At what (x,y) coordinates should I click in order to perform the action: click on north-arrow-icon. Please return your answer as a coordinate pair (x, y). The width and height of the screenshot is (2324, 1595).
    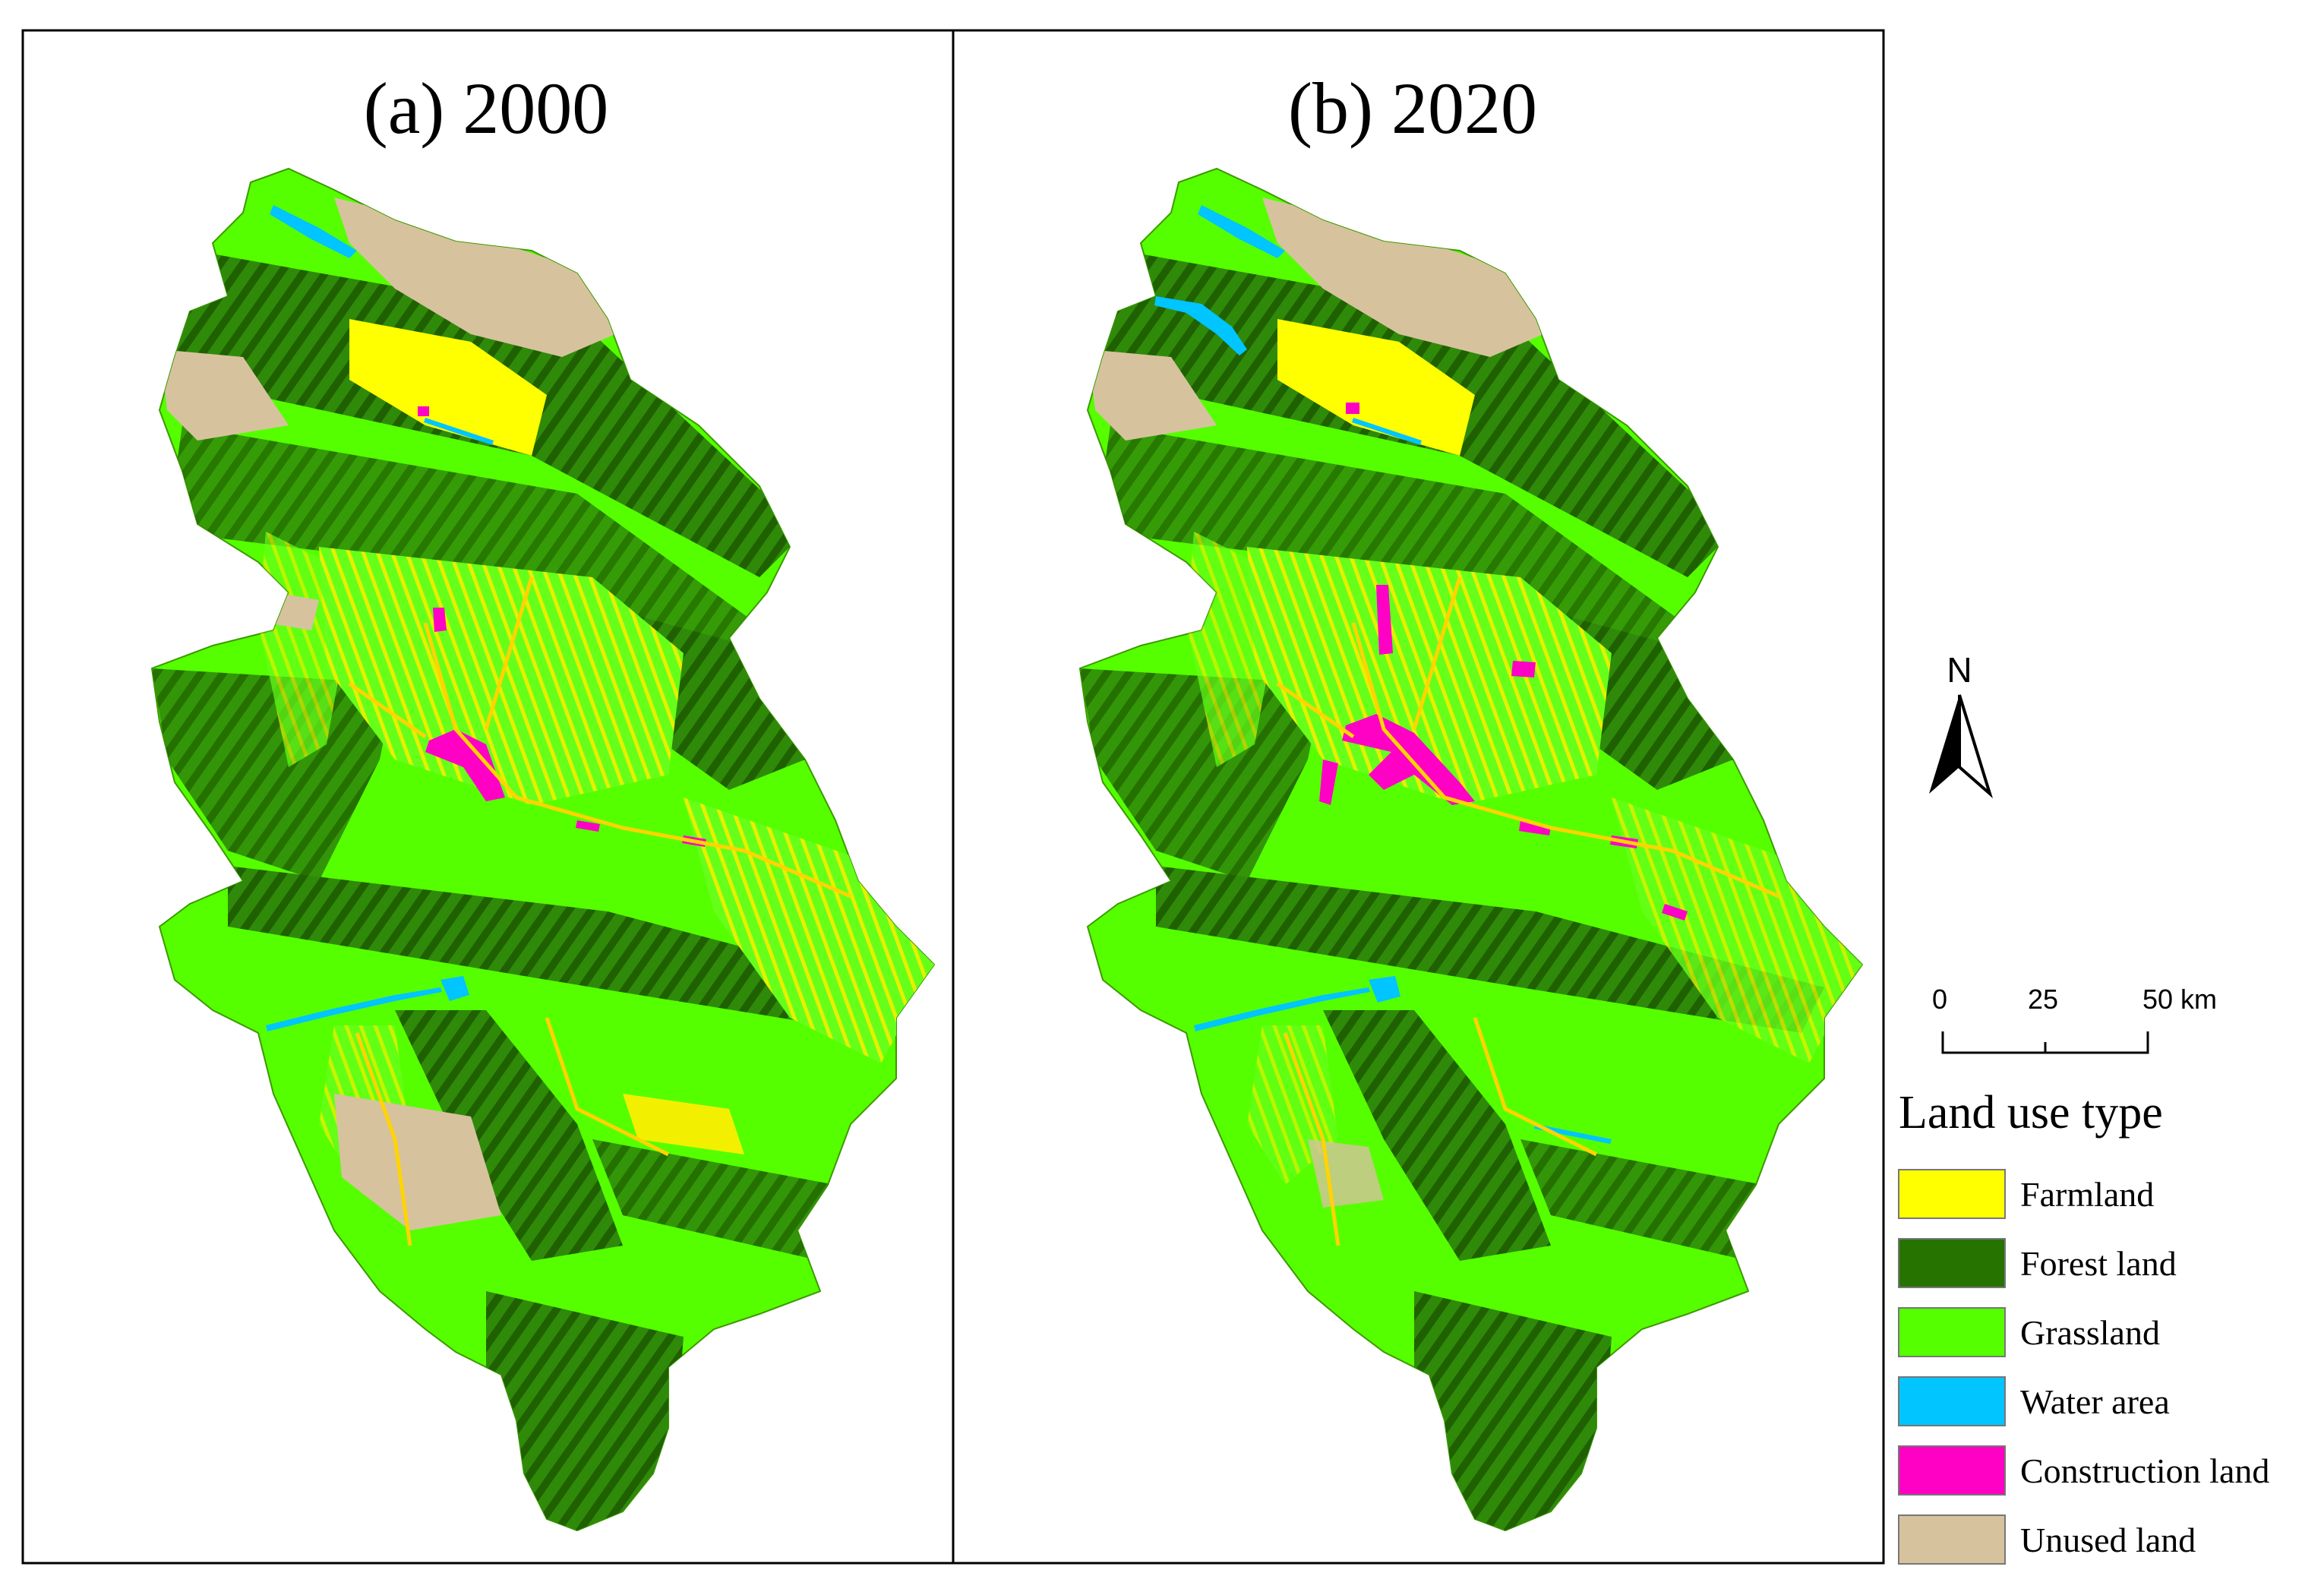
    Looking at the image, I should click on (1961, 746).